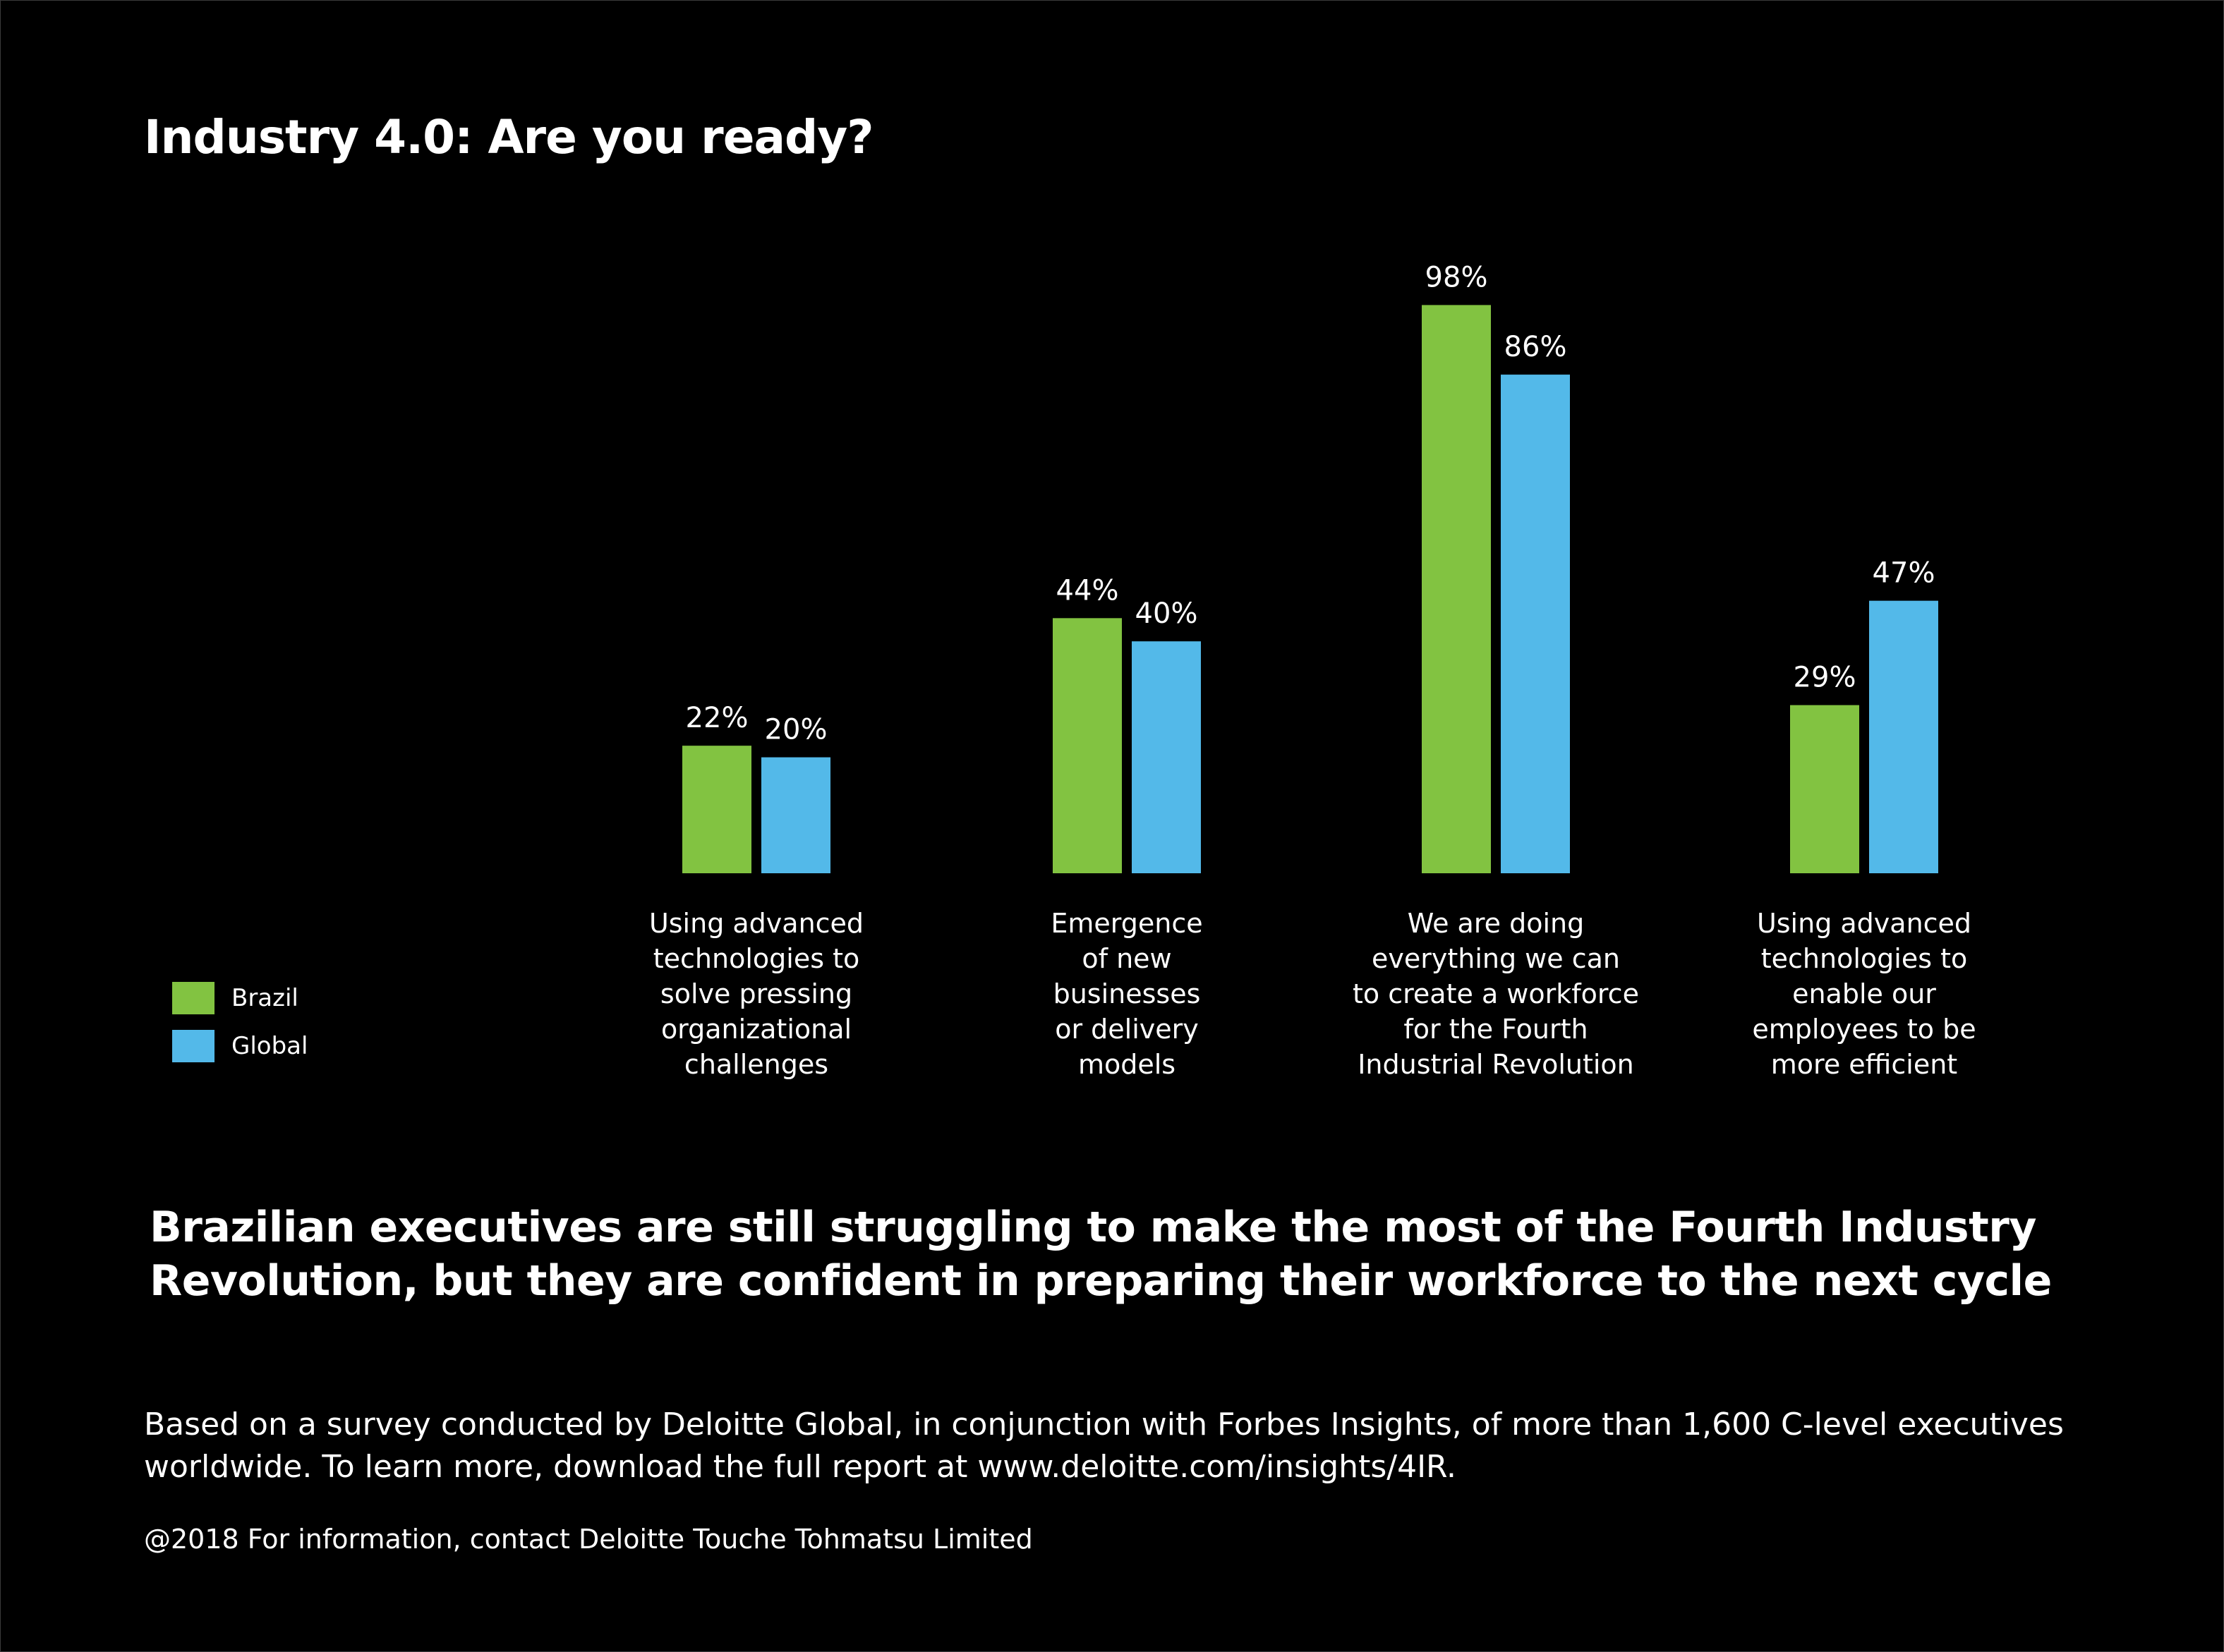 The height and width of the screenshot is (1652, 2224). Describe the element at coordinates (1496, 959) in the screenshot. I see `category-label-line: everything we can` at that location.